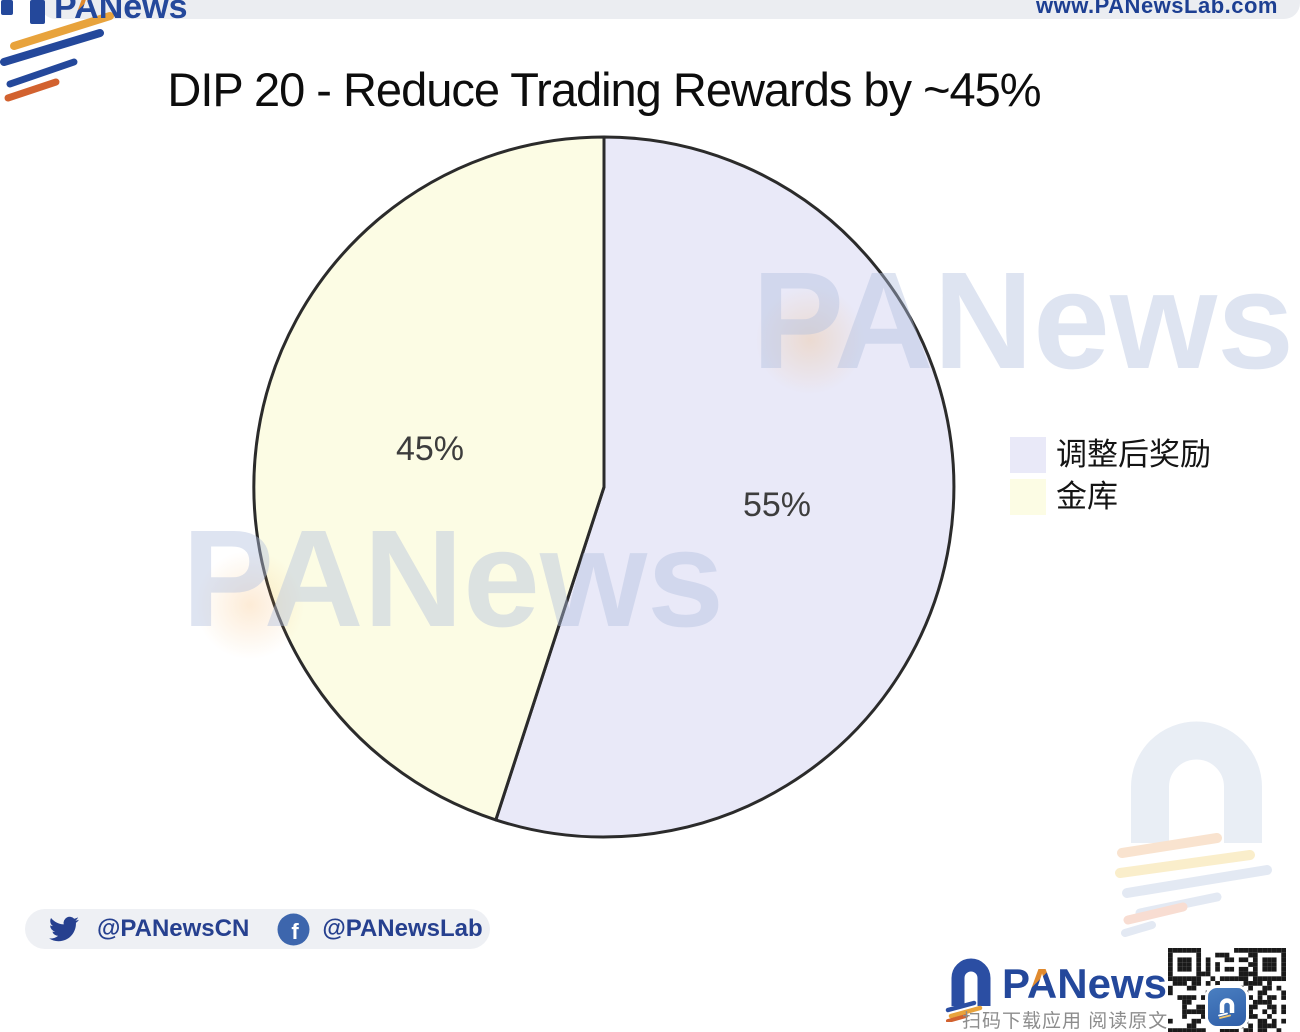 Image resolution: width=1300 pixels, height=1032 pixels. I want to click on app-download-caption: 扫码下载应用 阅读原文, so click(1065, 1021).